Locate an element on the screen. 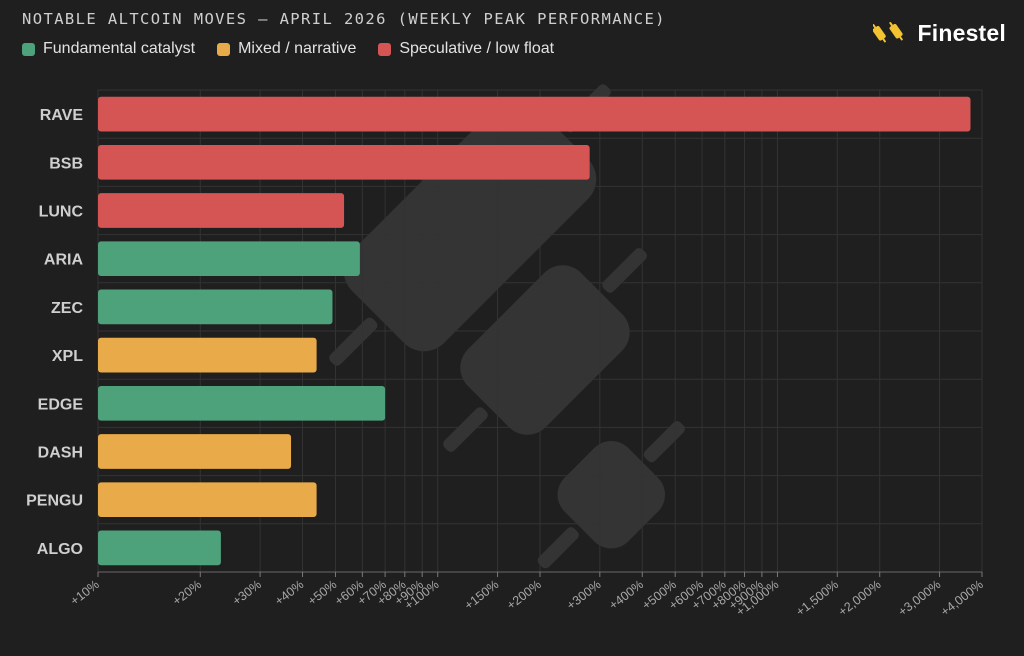  y-axis-labels: RAVE BSB LUNC ARIA ZEC XPL EDGE DASH PENGU ALGO is located at coordinates (54, 332).